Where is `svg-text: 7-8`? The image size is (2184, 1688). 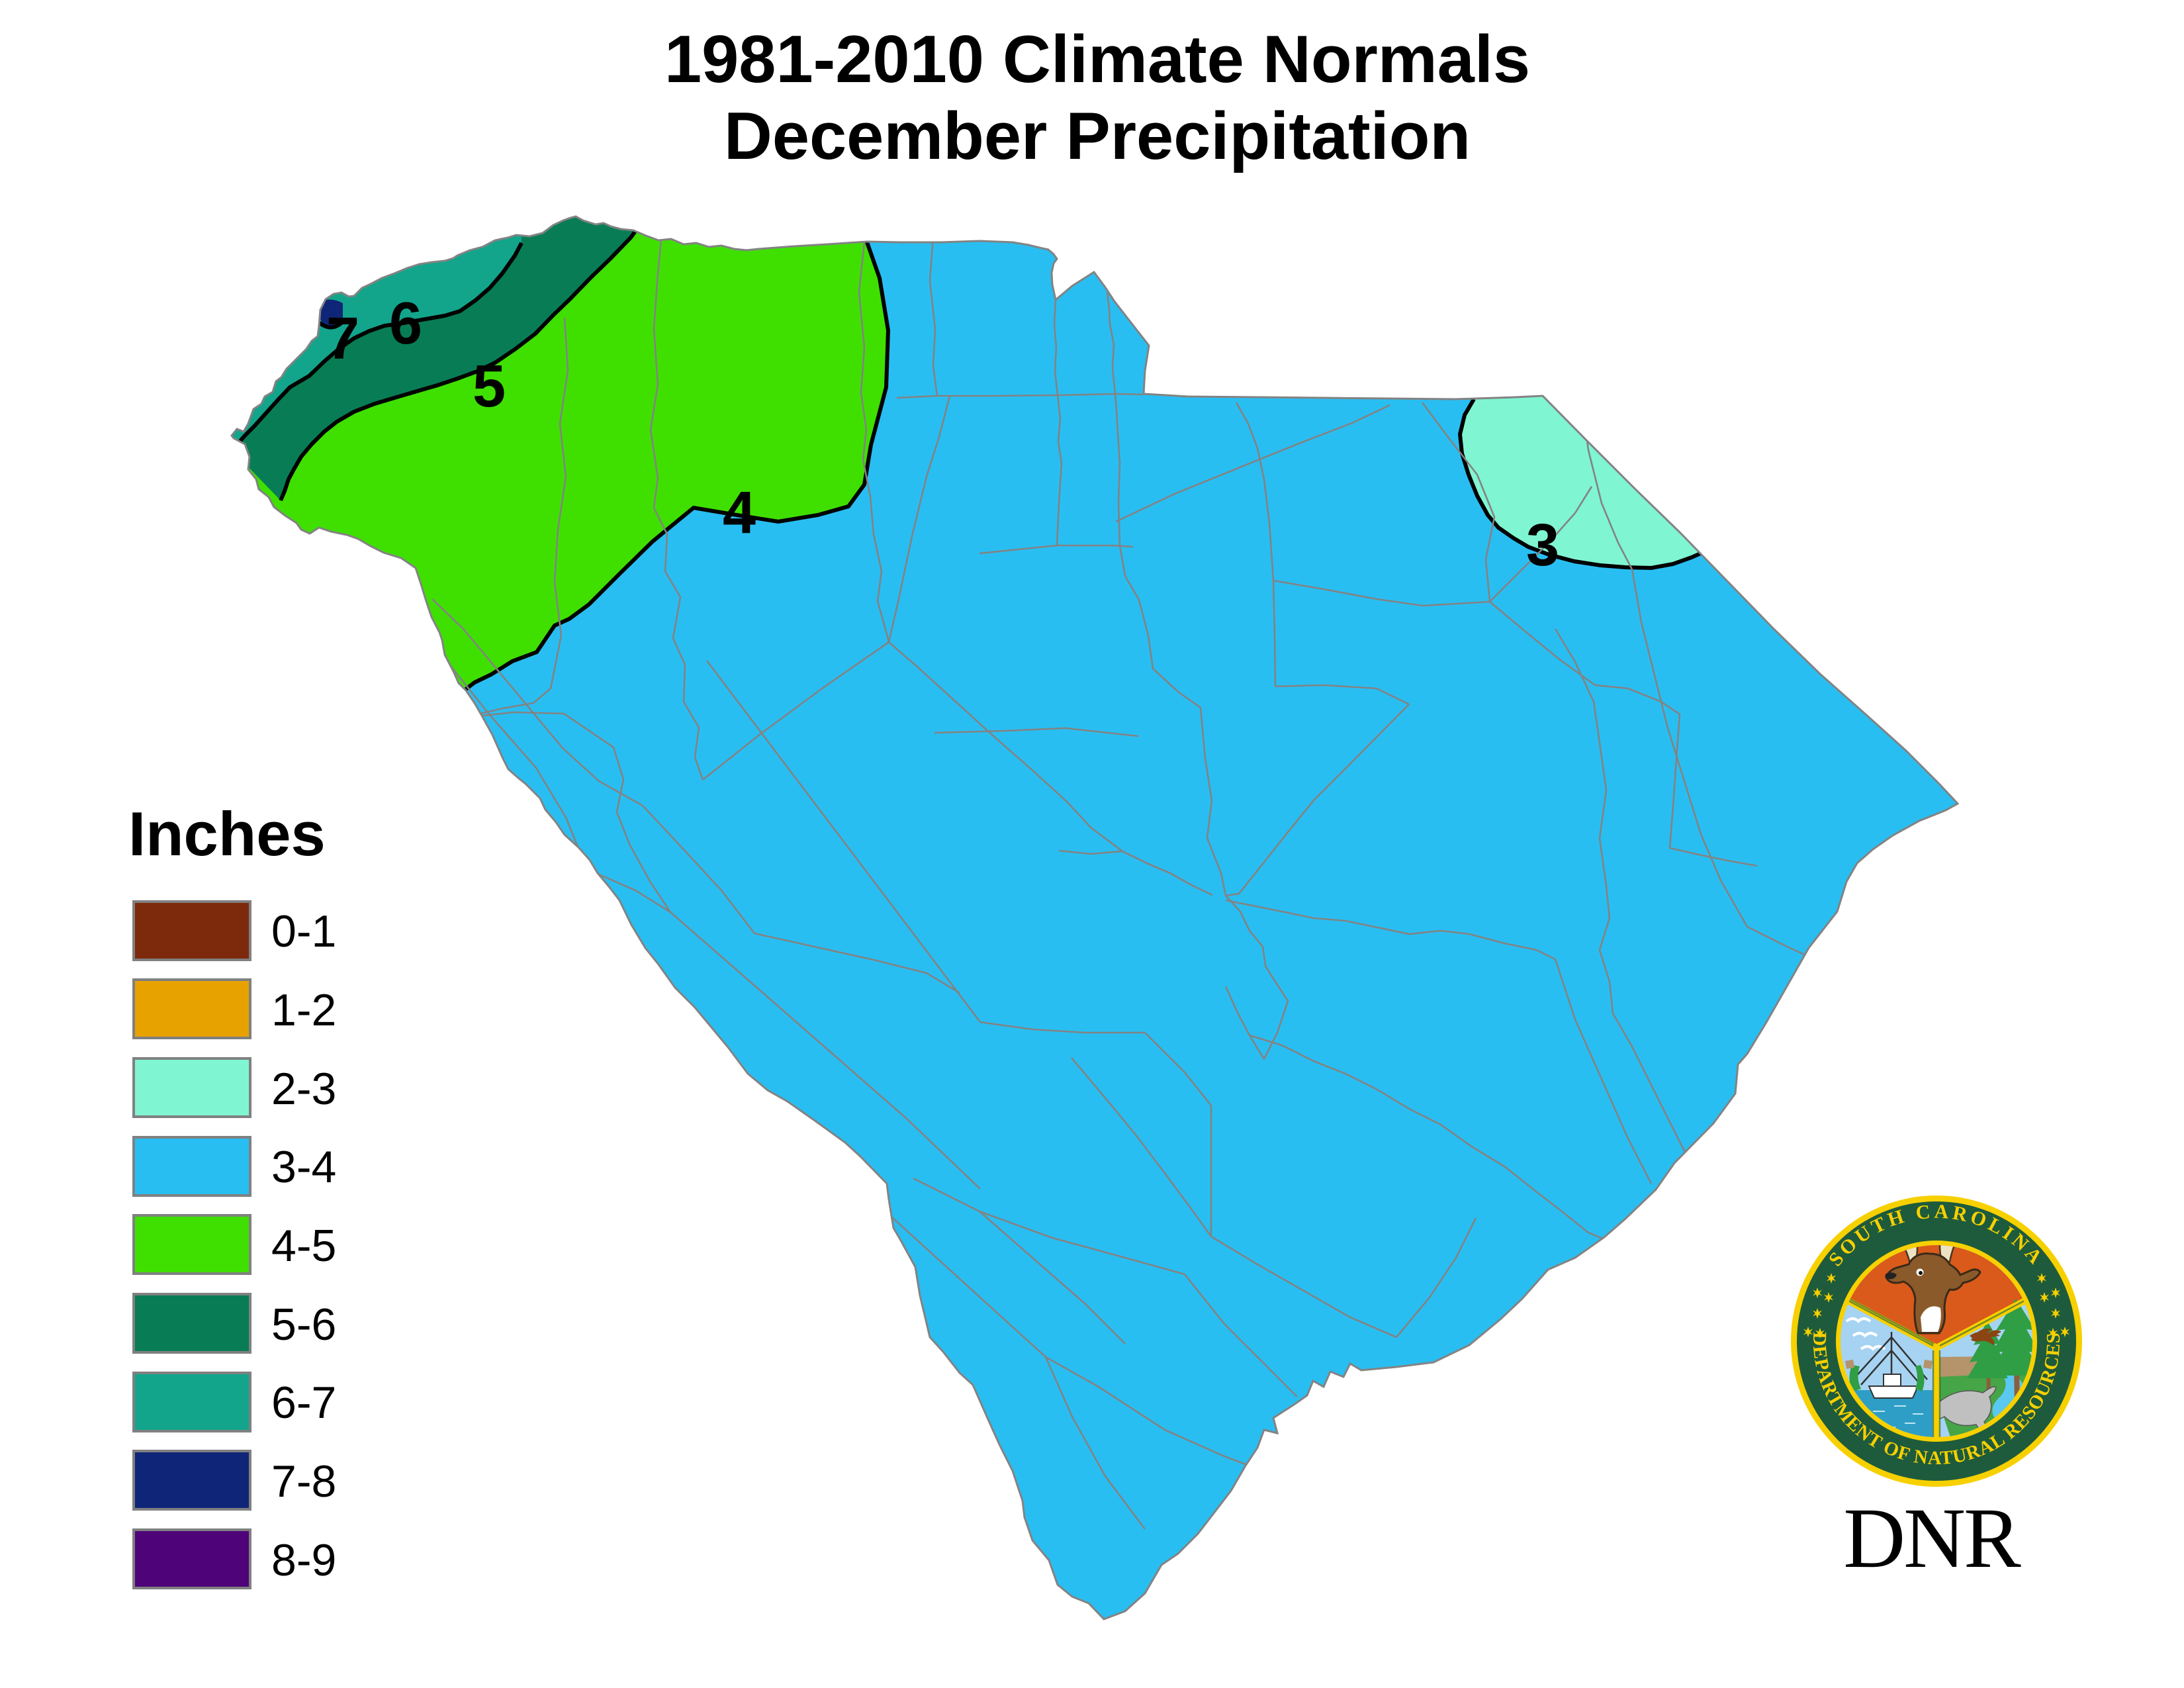
svg-text: 7-8 is located at coordinates (303, 1481).